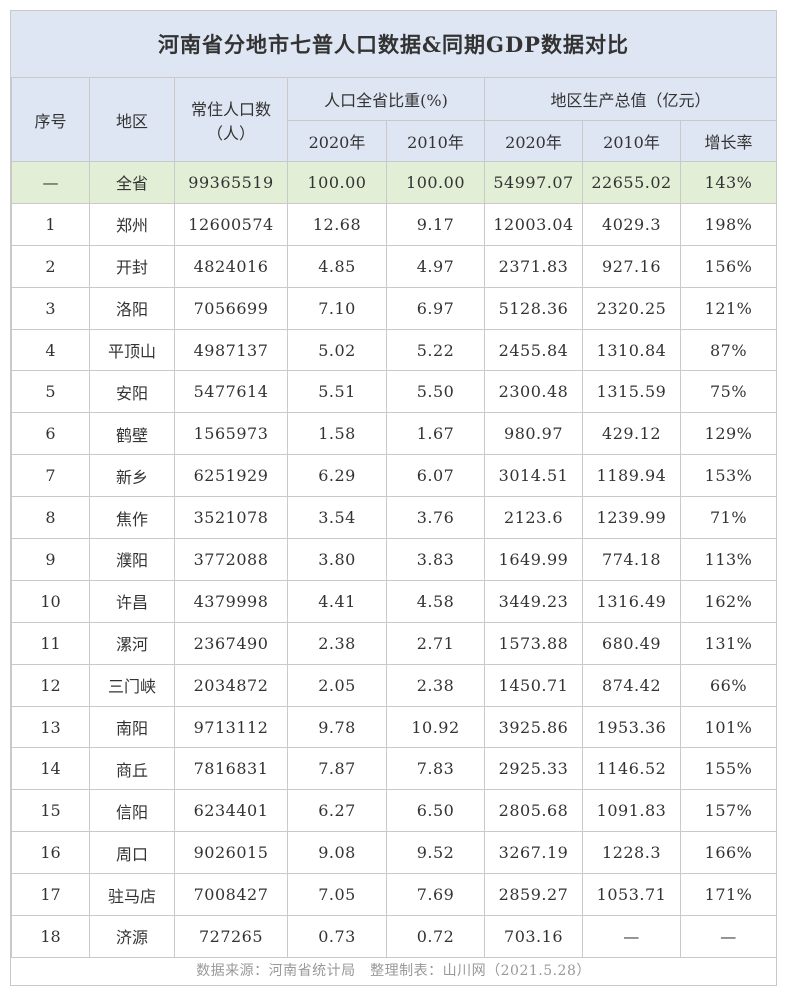  Describe the element at coordinates (435, 308) in the screenshot. I see `cell-share-2010: 6.97` at that location.